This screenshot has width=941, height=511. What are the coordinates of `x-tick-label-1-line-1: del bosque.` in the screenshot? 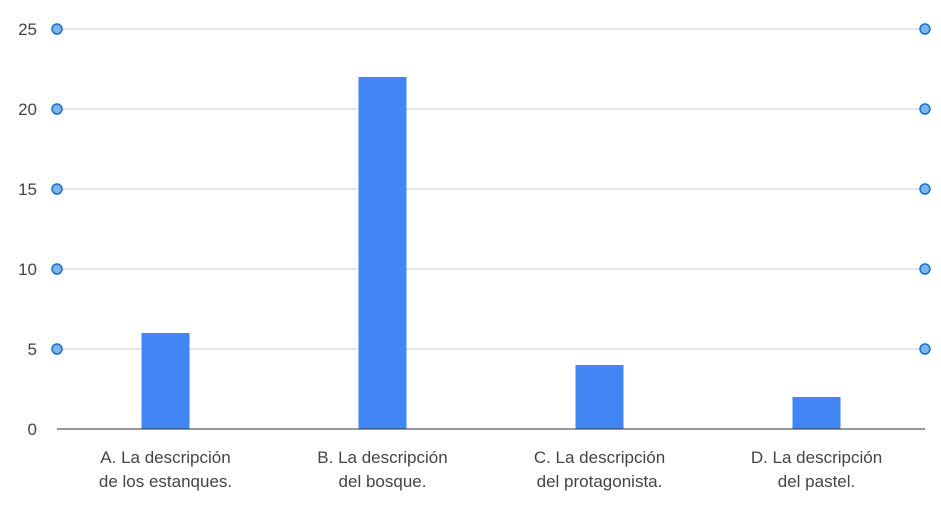 It's located at (383, 481).